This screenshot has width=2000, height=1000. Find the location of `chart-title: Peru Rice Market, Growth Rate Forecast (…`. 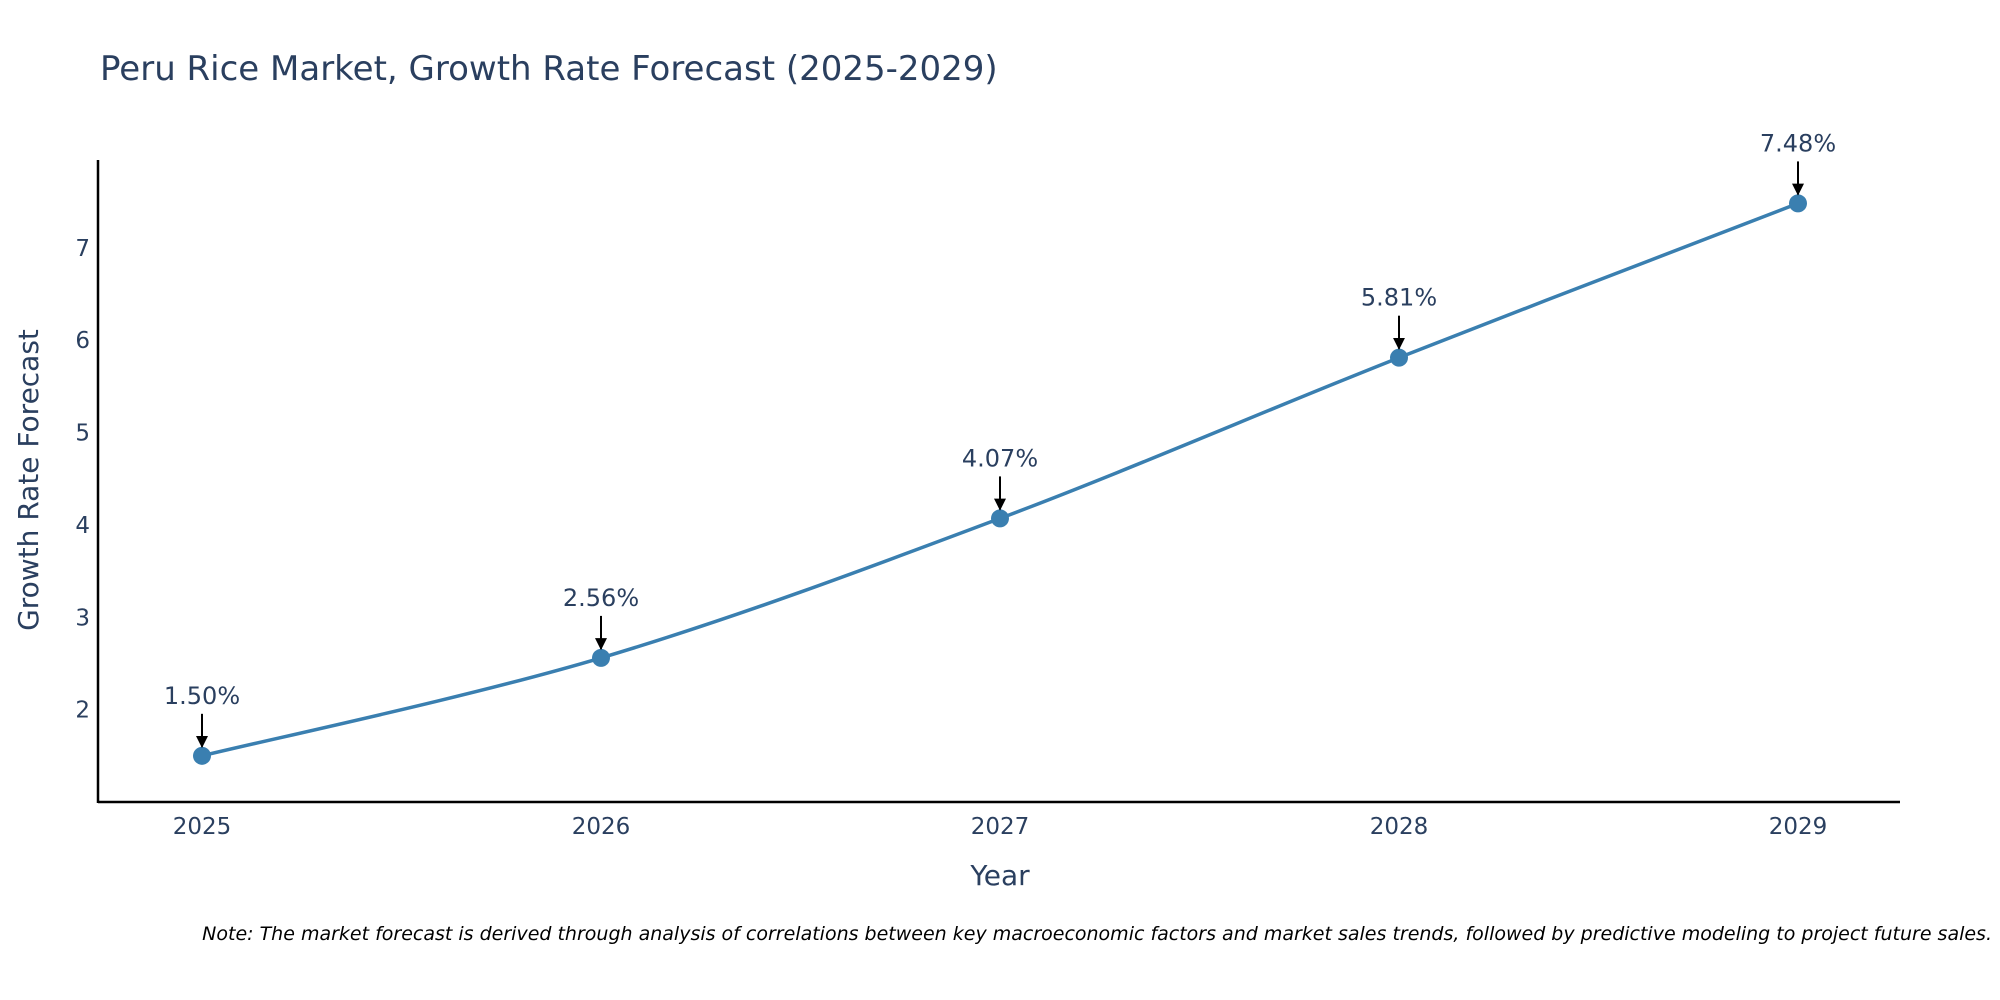

chart-title: Peru Rice Market, Growth Rate Forecast (… is located at coordinates (549, 69).